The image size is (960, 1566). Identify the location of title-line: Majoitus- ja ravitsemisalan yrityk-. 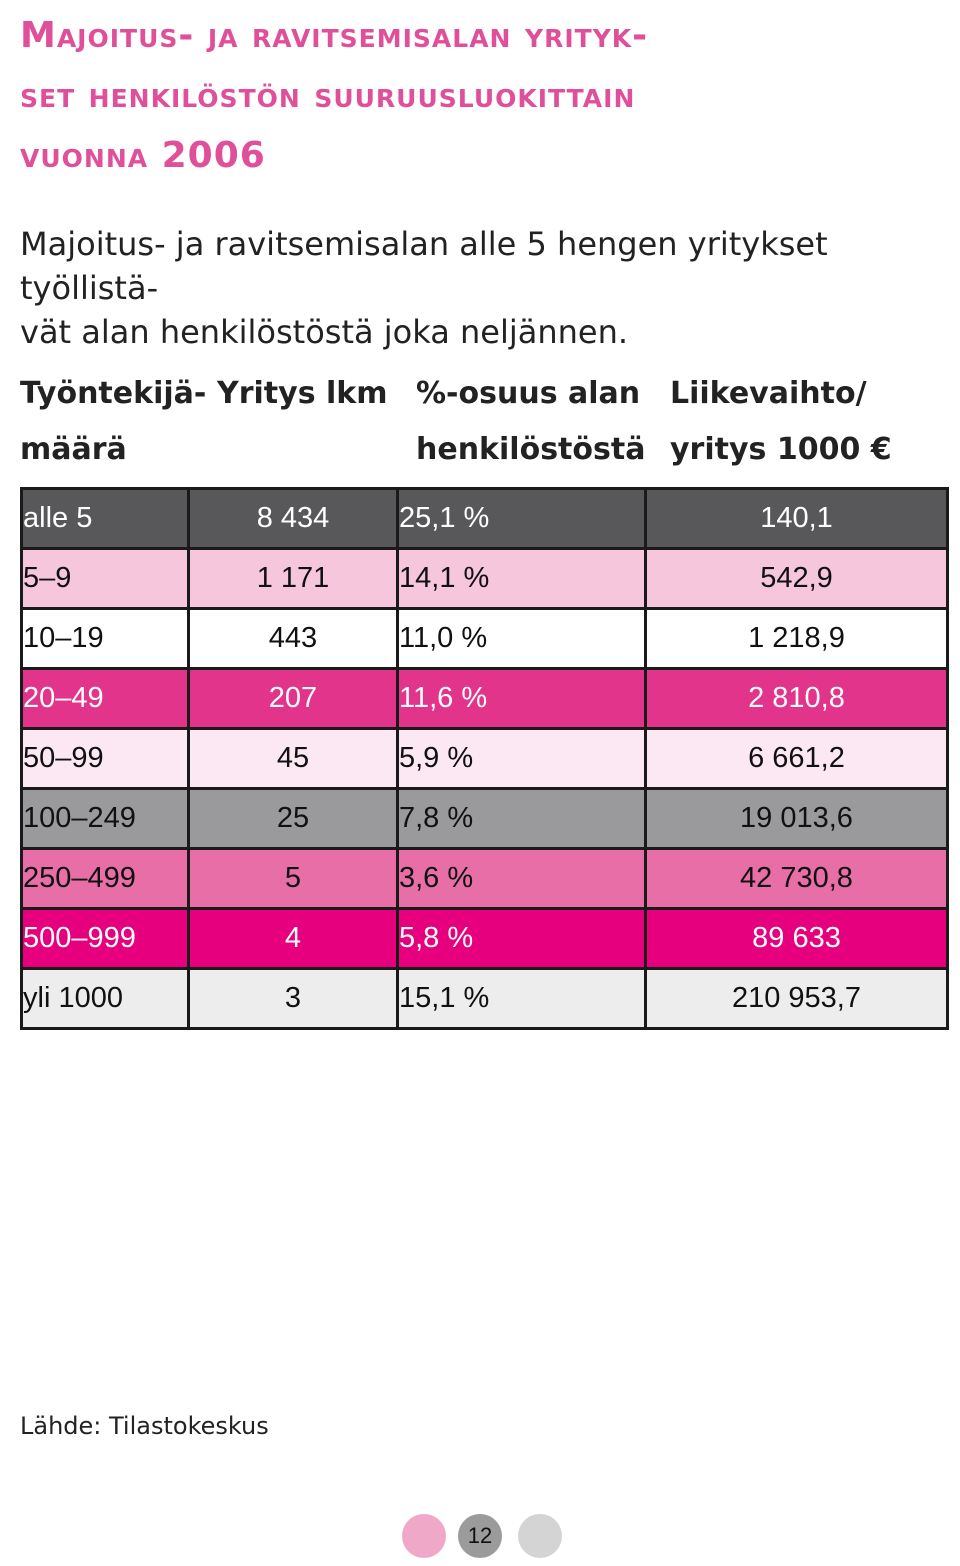
(334, 35).